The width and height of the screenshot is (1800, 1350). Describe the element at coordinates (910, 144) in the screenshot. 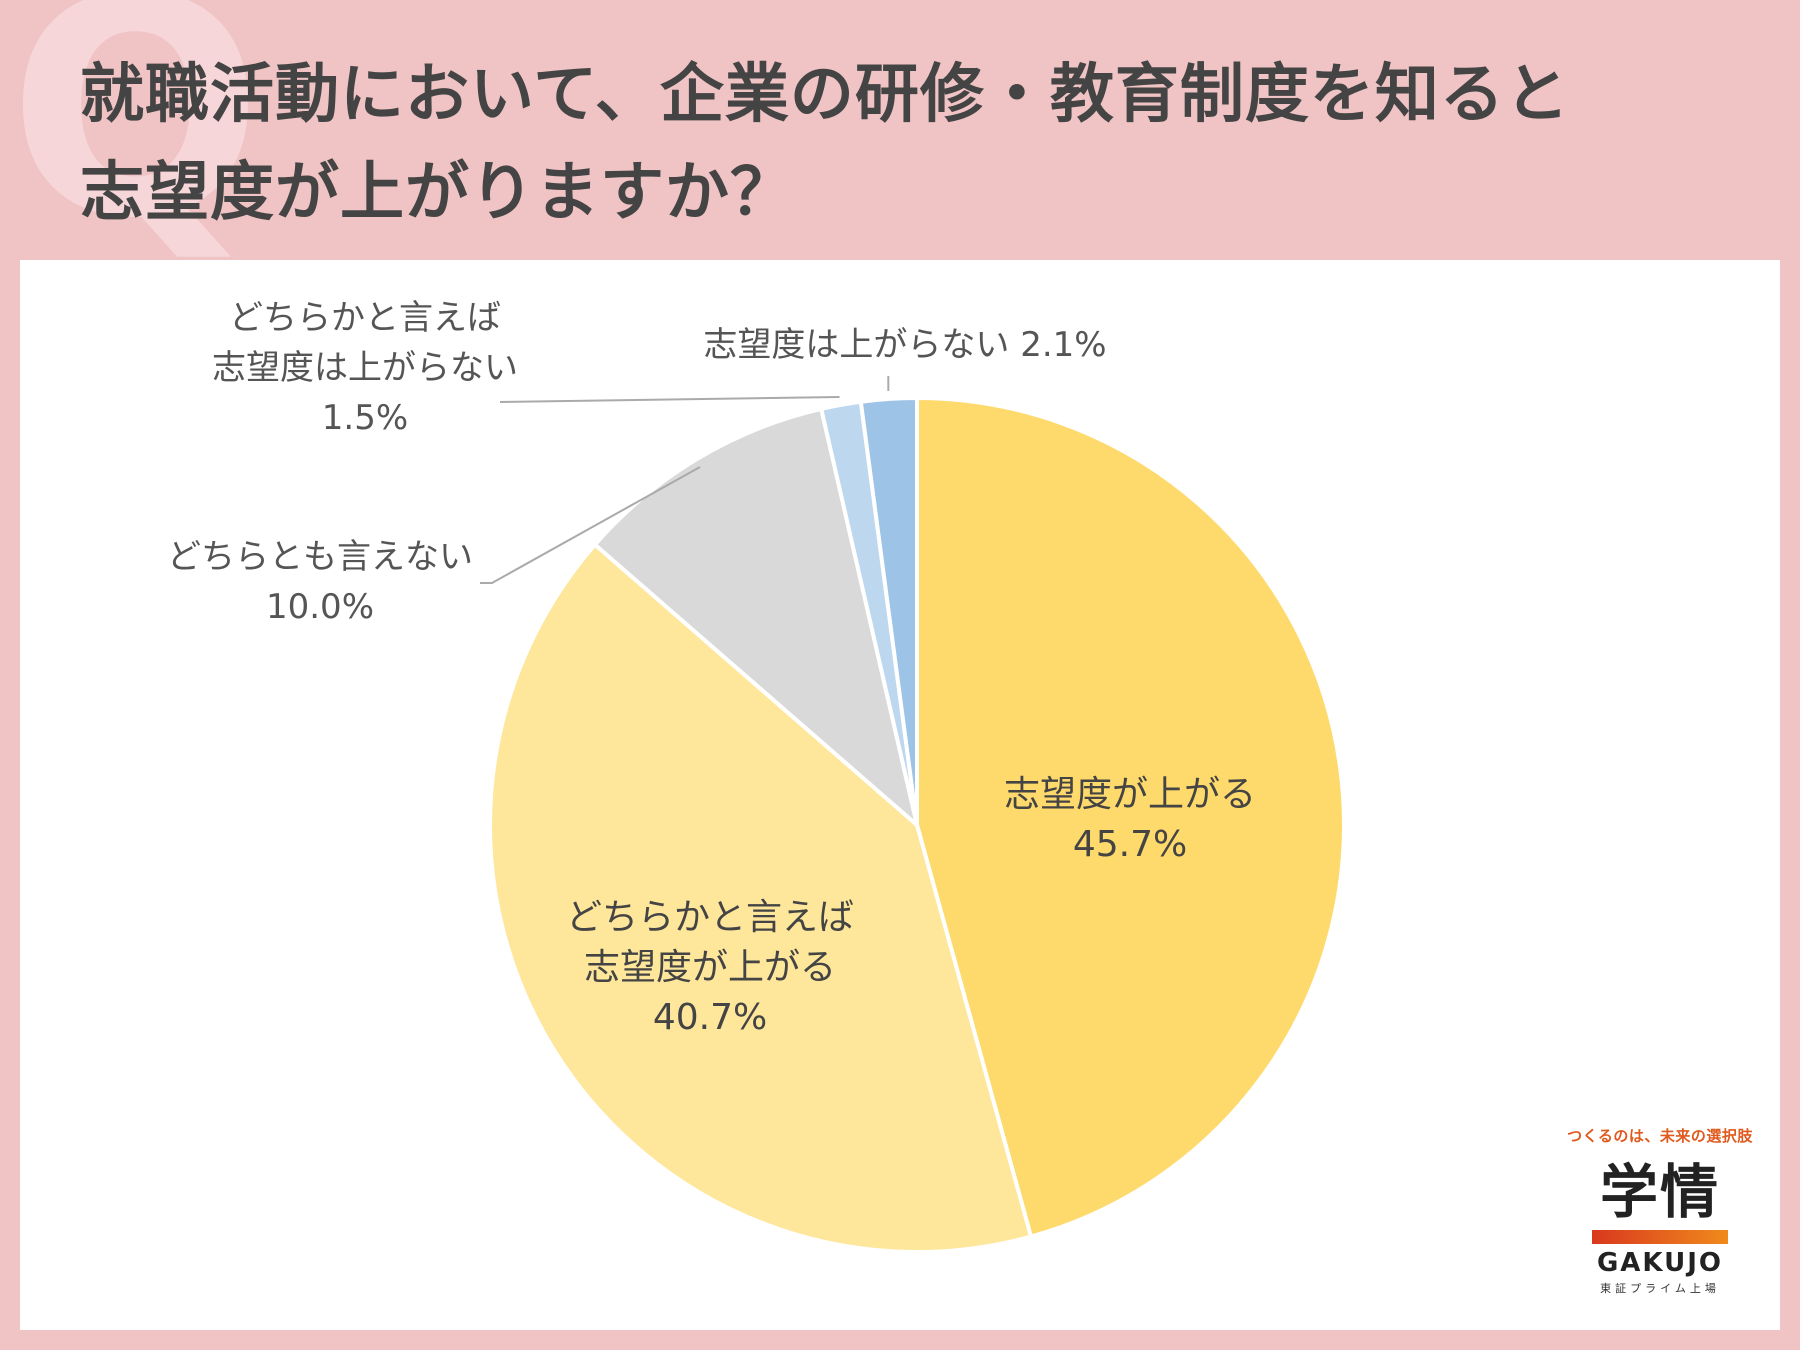

I see `page-title: 就職活動において、企業の研修・教育制度を知ると 志望度が上がりますか？` at that location.